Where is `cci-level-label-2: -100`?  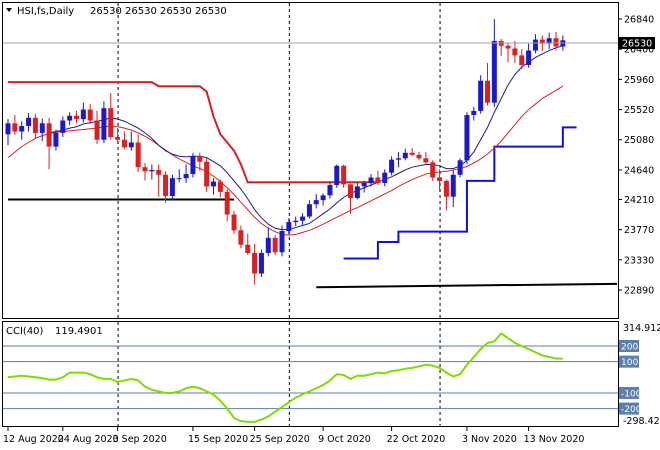 cci-level-label-2: -100 is located at coordinates (631, 394).